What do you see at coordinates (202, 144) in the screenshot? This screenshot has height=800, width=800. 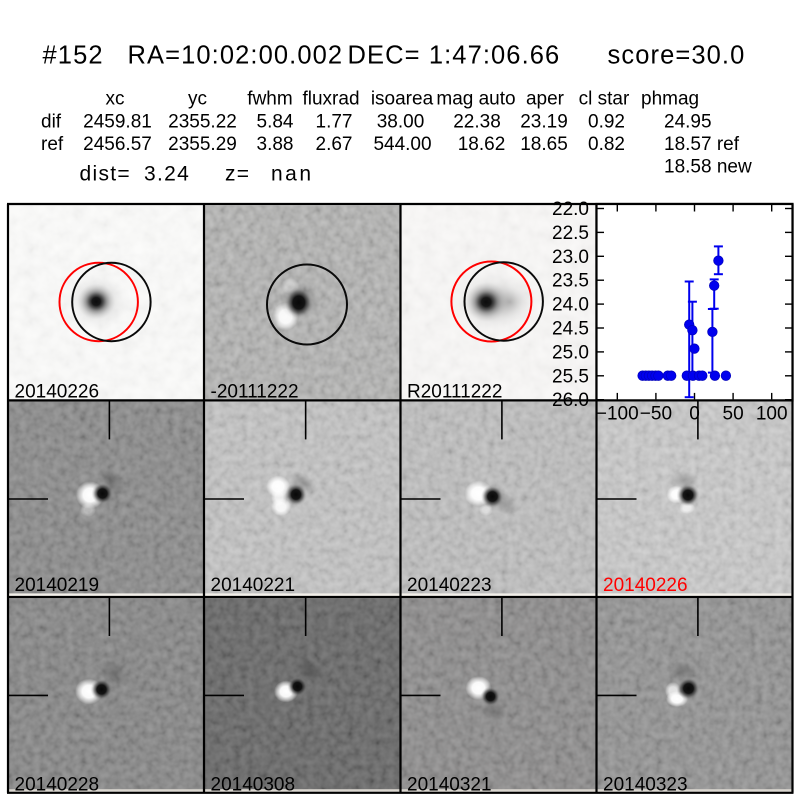 I see `svg-text: 2355.29` at bounding box center [202, 144].